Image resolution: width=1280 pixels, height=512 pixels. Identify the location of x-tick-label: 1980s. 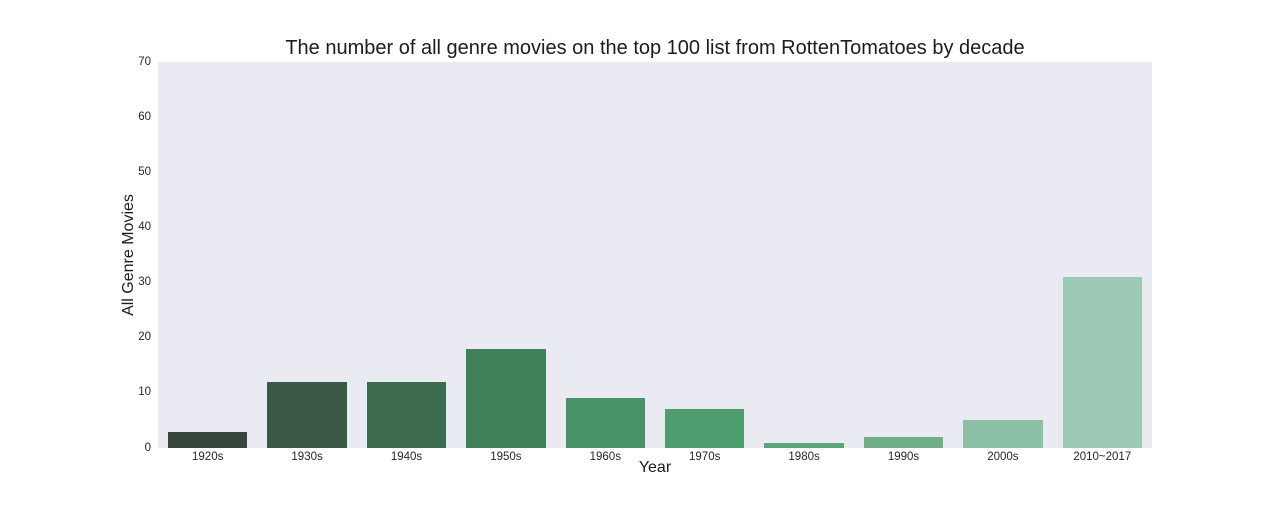
(804, 457).